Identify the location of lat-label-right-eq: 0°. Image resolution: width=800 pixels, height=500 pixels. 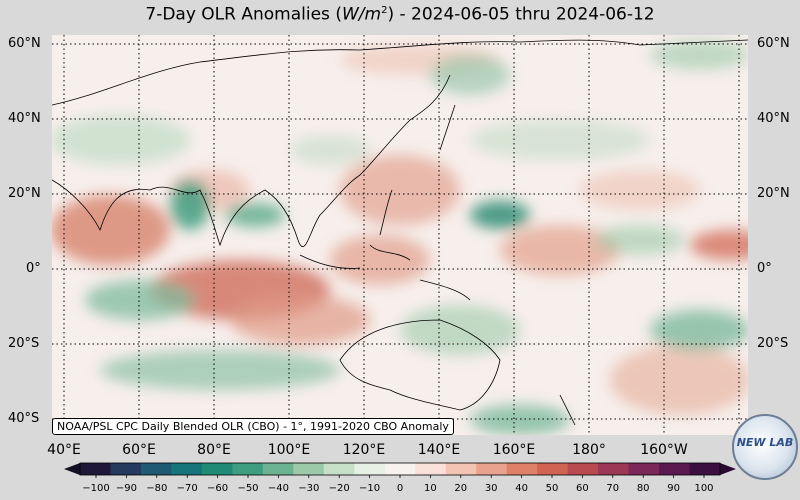
(764, 268).